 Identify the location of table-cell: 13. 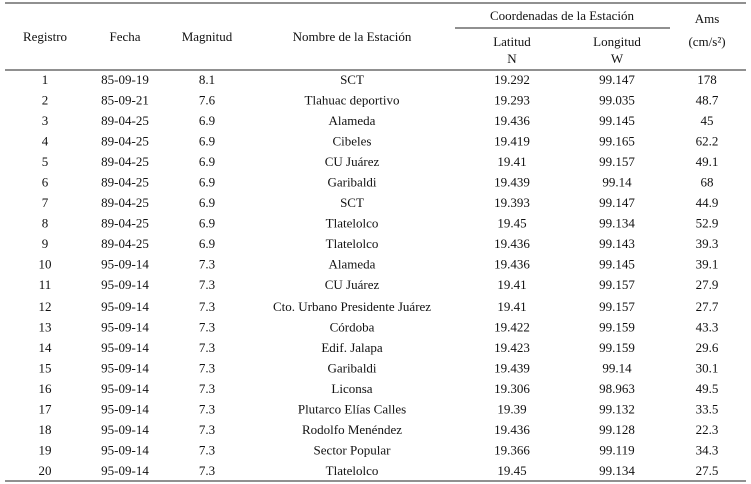
(45, 326).